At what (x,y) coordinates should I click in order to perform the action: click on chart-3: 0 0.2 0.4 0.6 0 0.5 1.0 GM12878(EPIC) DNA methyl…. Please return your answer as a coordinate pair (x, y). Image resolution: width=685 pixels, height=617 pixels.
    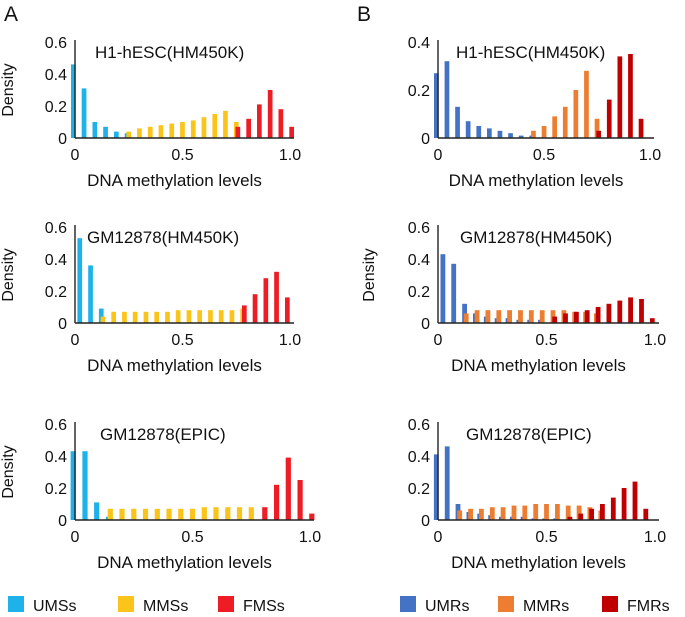
    Looking at the image, I should click on (160, 494).